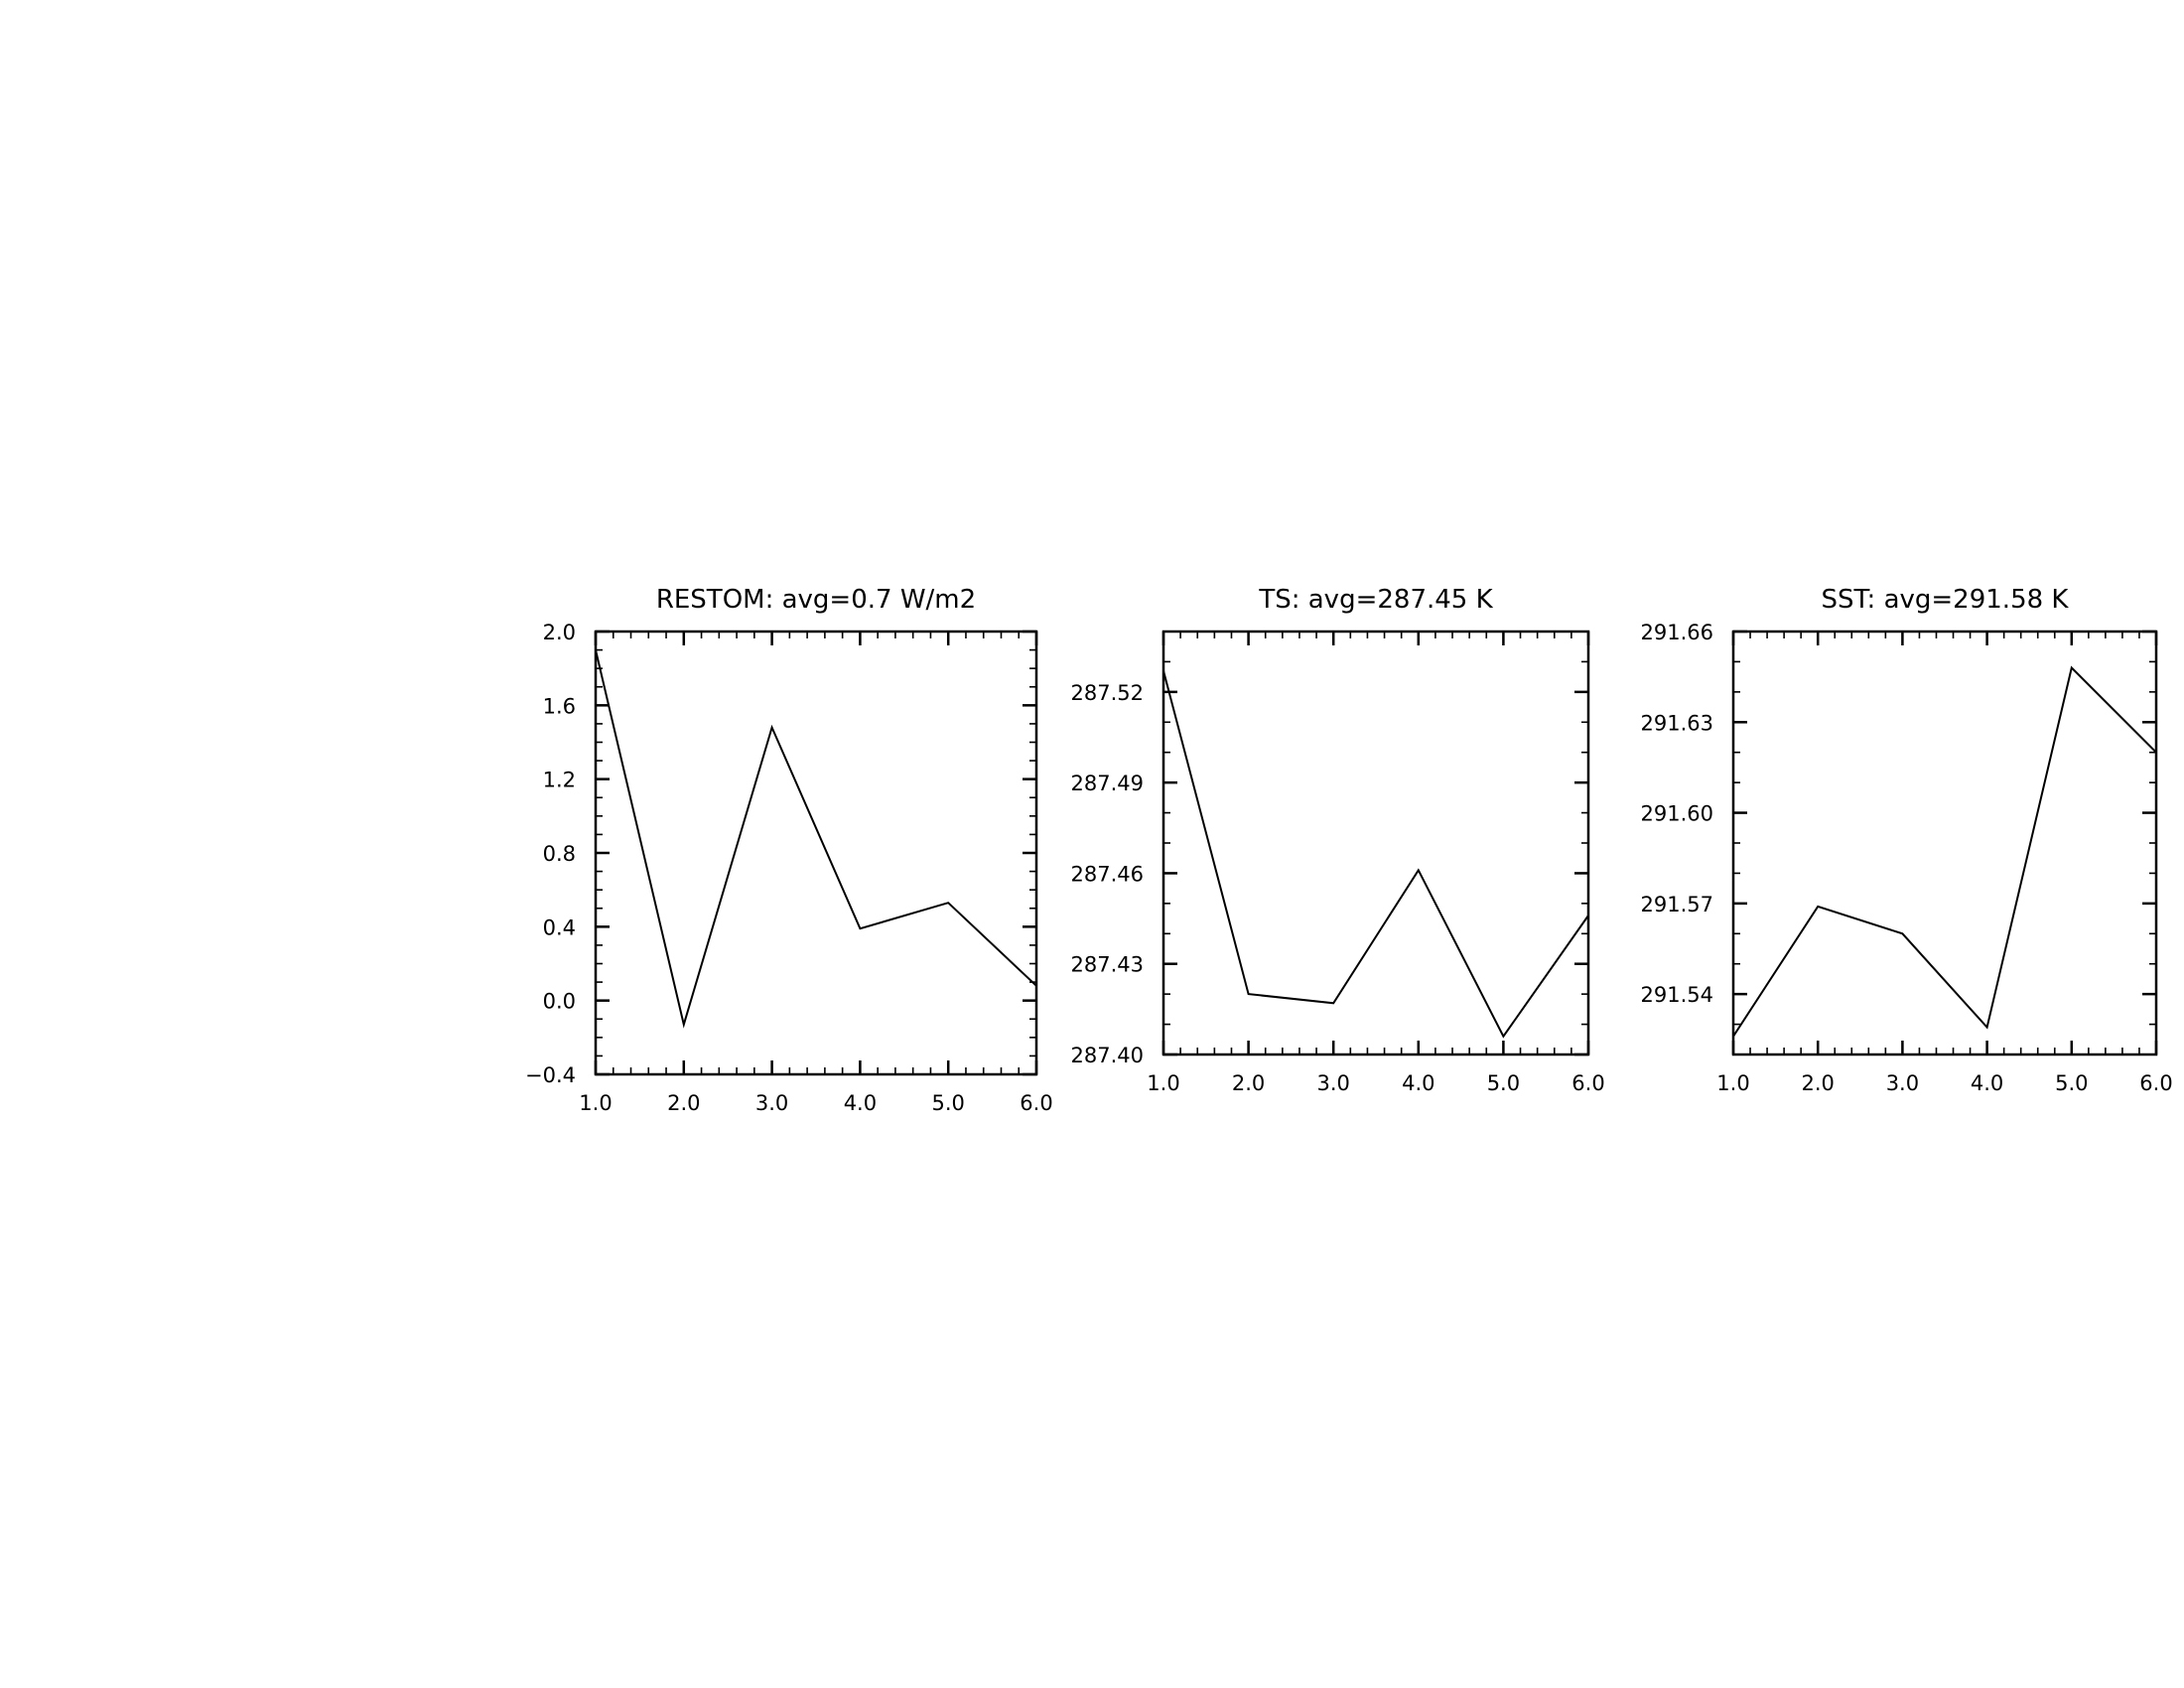 The height and width of the screenshot is (1688, 2184). I want to click on ts-y-tick-label: 287.40, so click(1107, 1055).